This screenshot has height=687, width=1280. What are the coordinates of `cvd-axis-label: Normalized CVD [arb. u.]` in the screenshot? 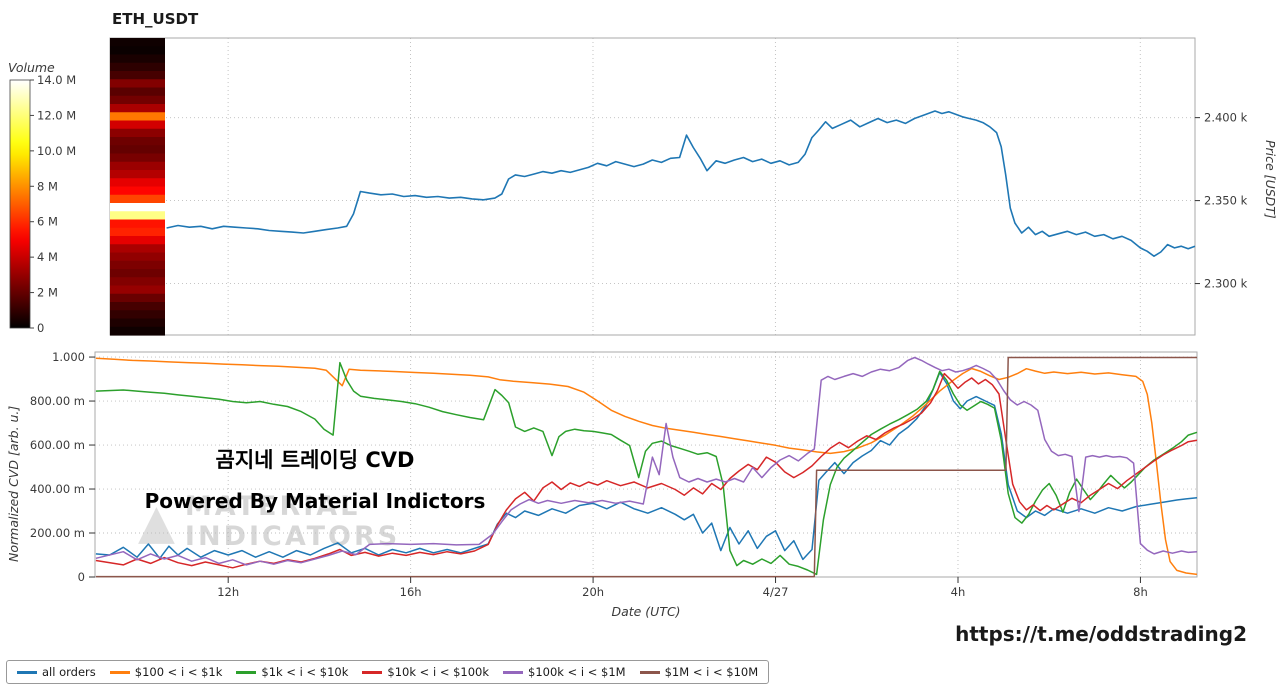 It's located at (13, 484).